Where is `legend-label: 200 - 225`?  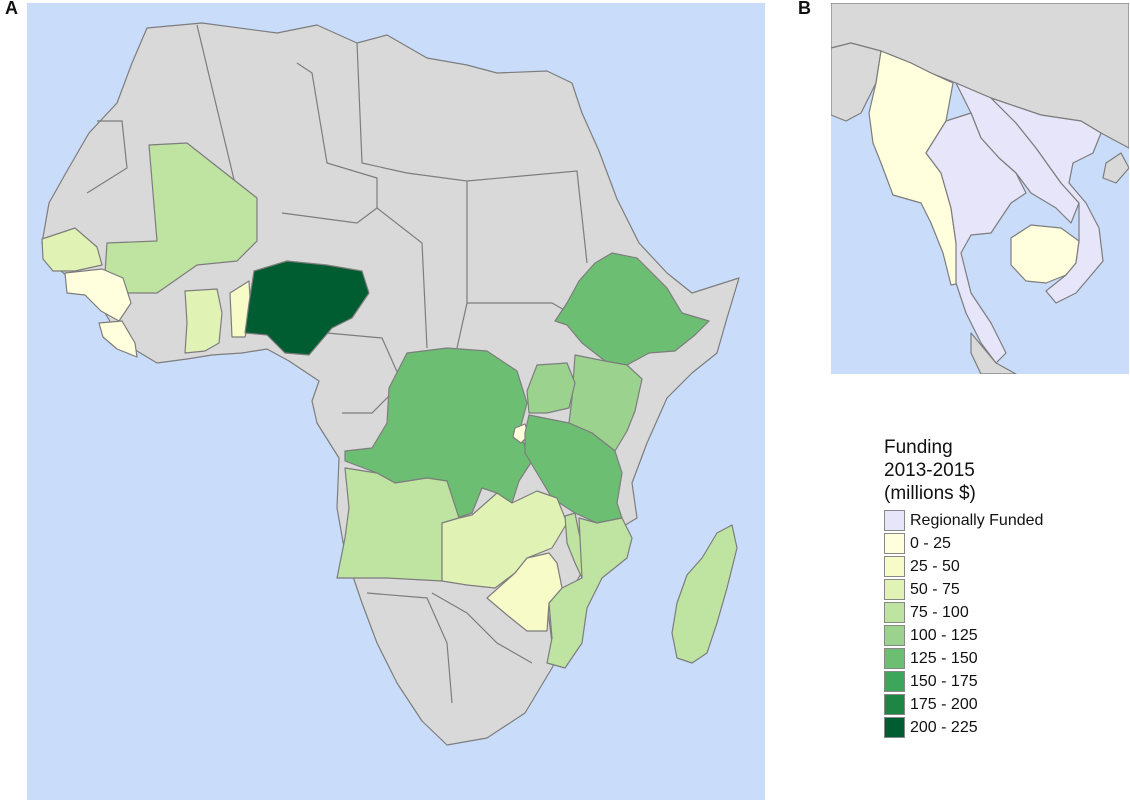
legend-label: 200 - 225 is located at coordinates (944, 727).